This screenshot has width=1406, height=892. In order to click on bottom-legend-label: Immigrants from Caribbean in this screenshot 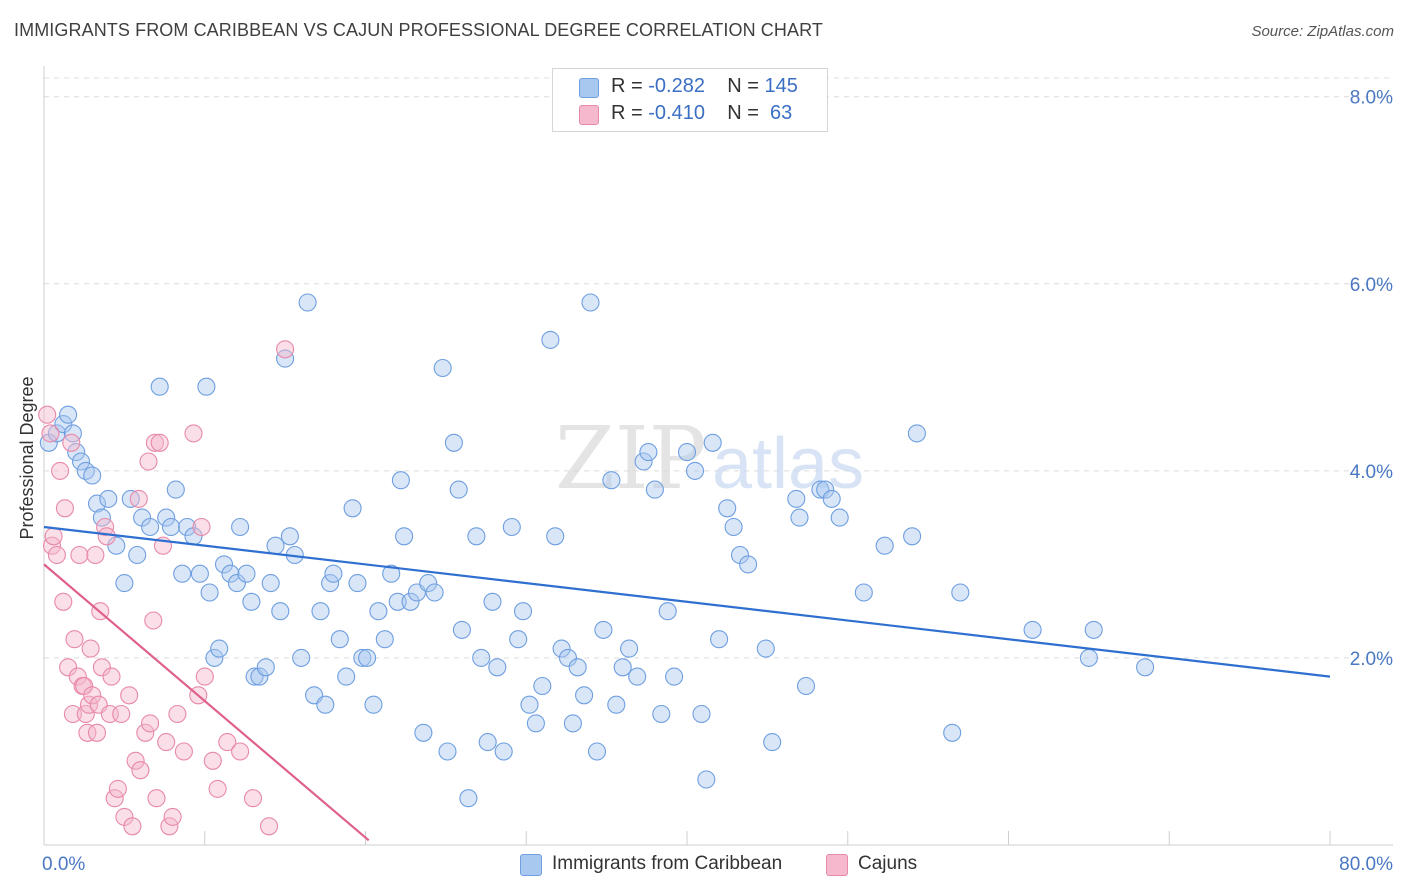, I will do `click(667, 863)`.